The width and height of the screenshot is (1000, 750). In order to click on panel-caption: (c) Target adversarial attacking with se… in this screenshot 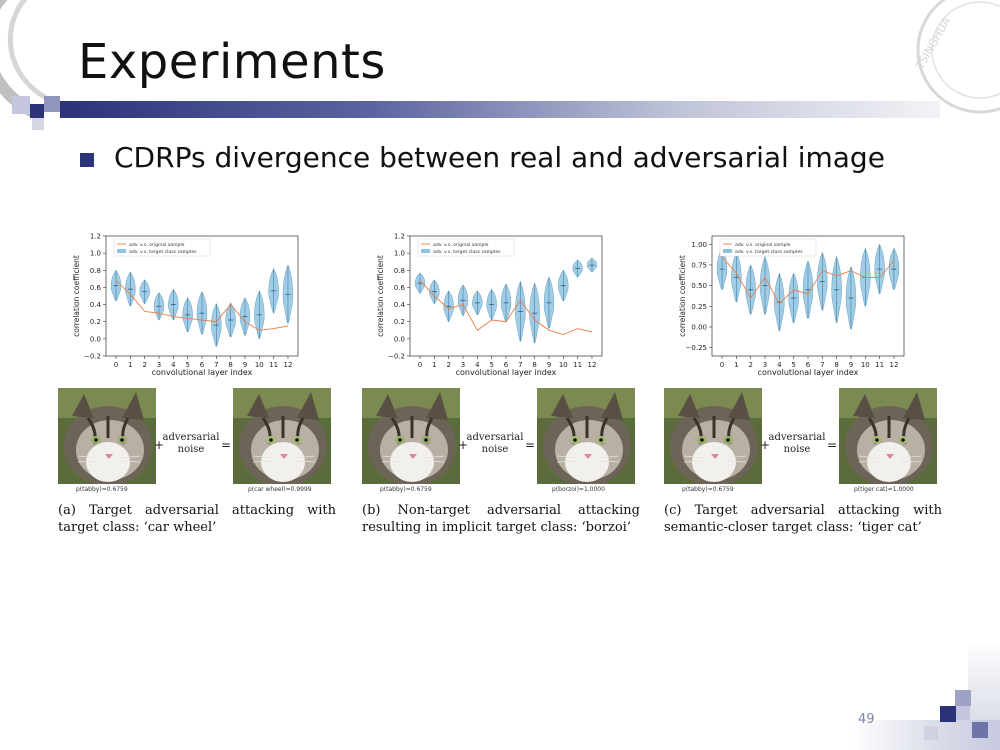, I will do `click(803, 519)`.